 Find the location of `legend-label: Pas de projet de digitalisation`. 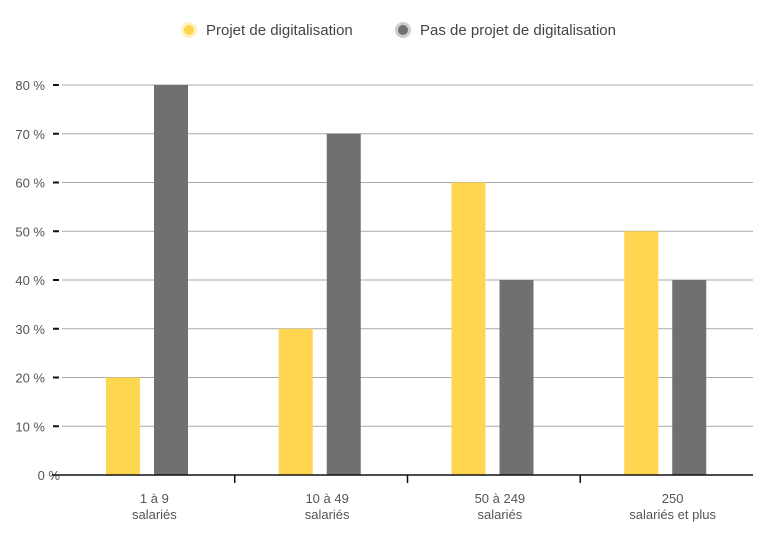

legend-label: Pas de projet de digitalisation is located at coordinates (518, 30).